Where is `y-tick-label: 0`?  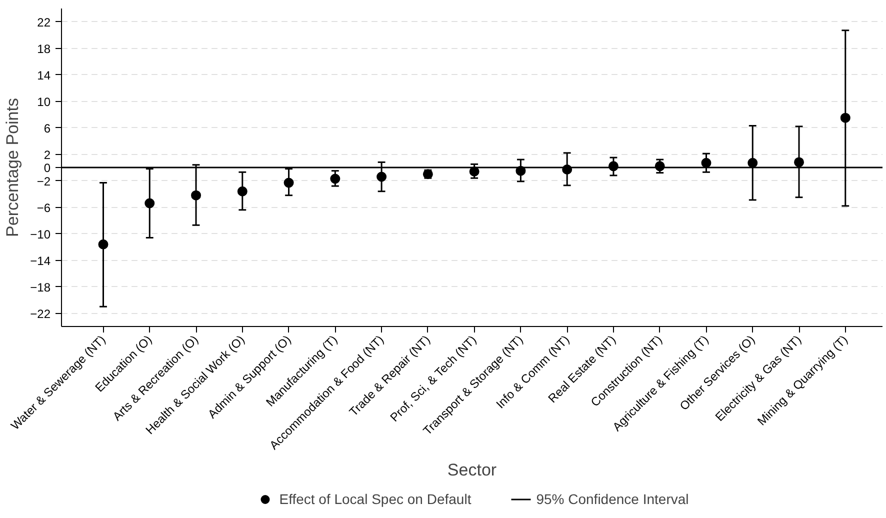 y-tick-label: 0 is located at coordinates (47, 168).